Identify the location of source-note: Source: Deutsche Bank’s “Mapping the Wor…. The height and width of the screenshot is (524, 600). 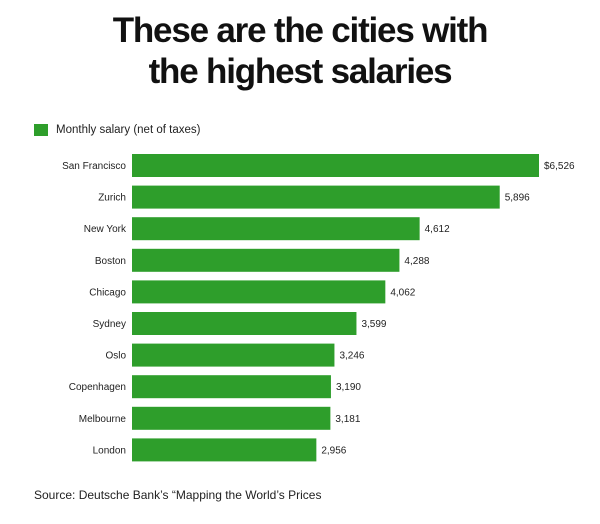
(178, 495).